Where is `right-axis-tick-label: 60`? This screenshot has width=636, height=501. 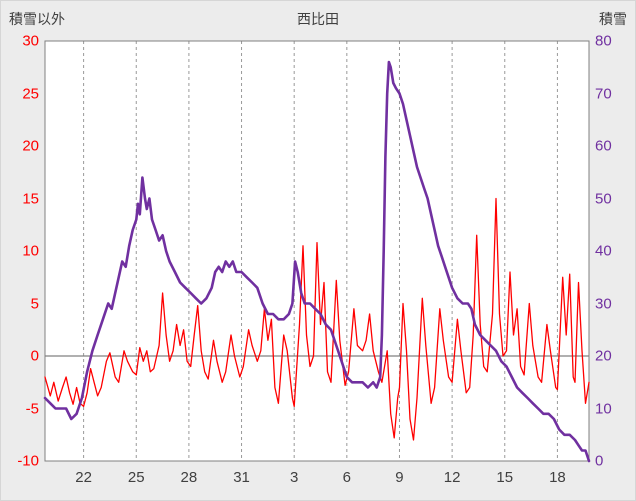 right-axis-tick-label: 60 is located at coordinates (603, 146).